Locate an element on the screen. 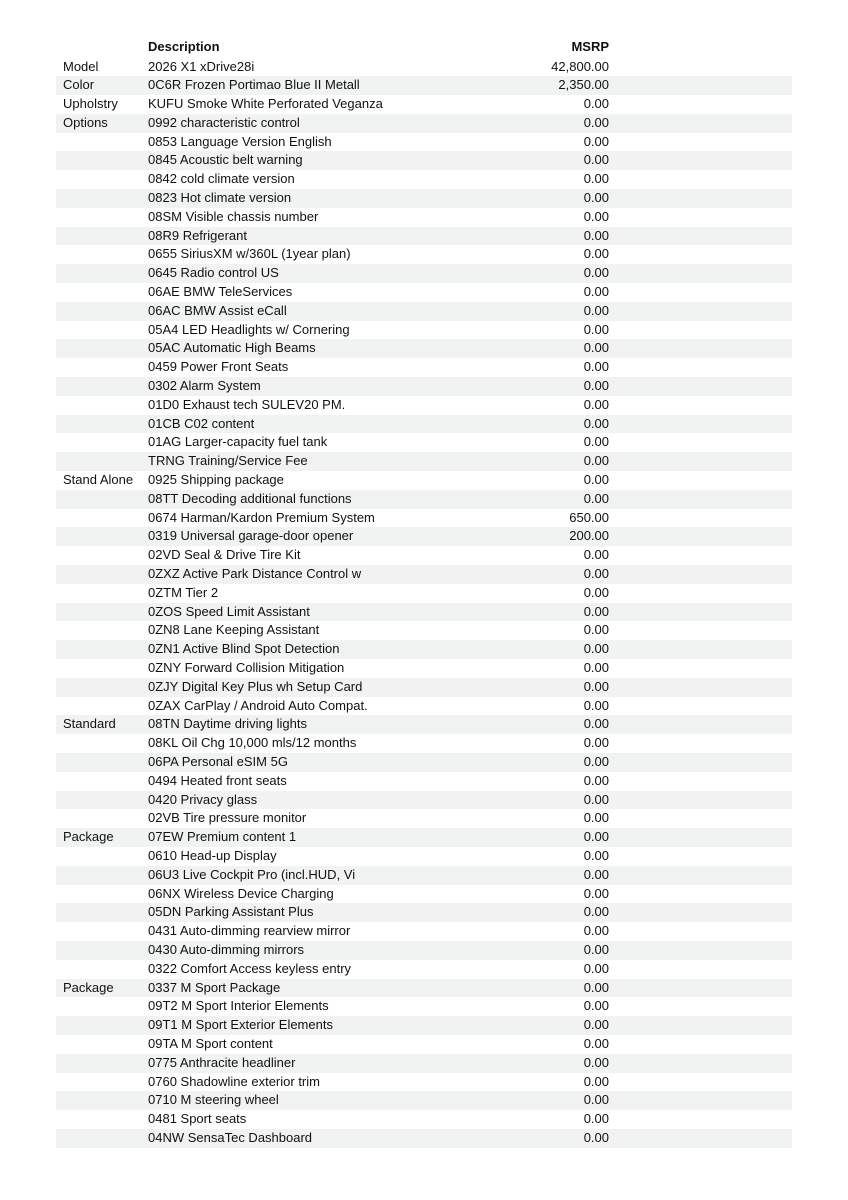 This screenshot has width=848, height=1200. row-description: 02VD Seal & Drive Tire Kit is located at coordinates (224, 555).